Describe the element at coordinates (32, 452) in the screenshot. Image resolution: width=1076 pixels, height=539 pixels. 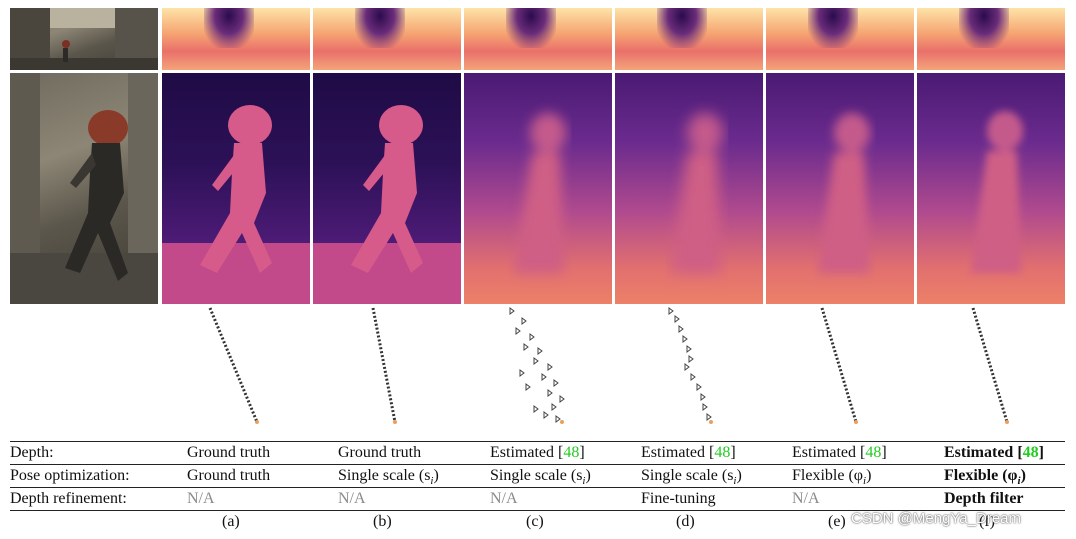
I see `row-label-depth: Depth:` at that location.